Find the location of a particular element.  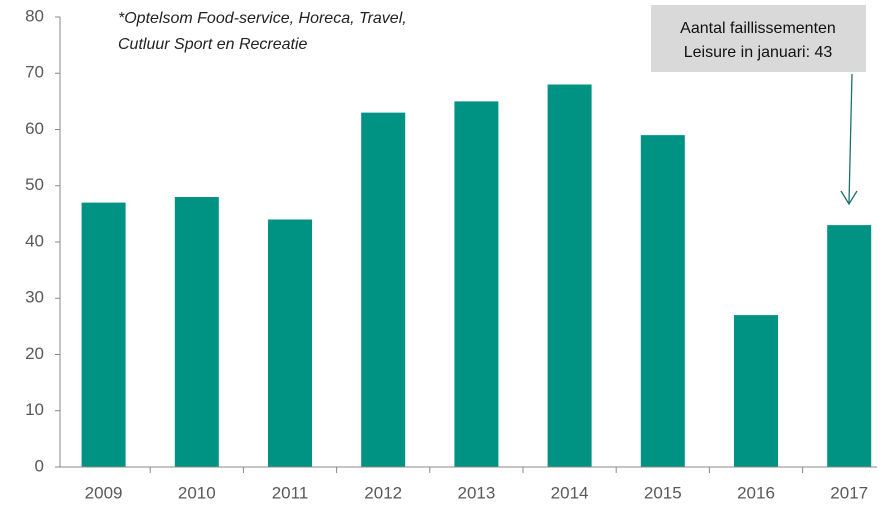

arrow-head is located at coordinates (849, 198).